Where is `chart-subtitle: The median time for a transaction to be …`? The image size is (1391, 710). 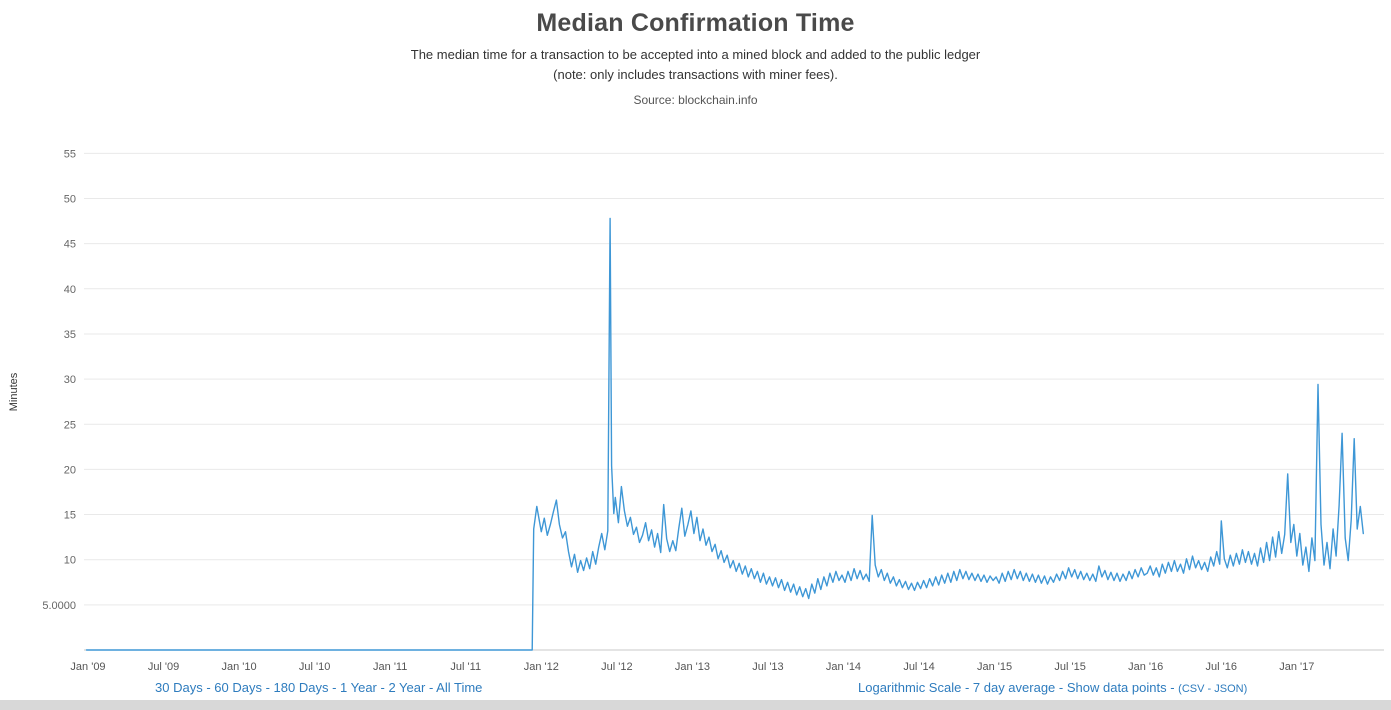
chart-subtitle: The median time for a transaction to be … is located at coordinates (695, 64).